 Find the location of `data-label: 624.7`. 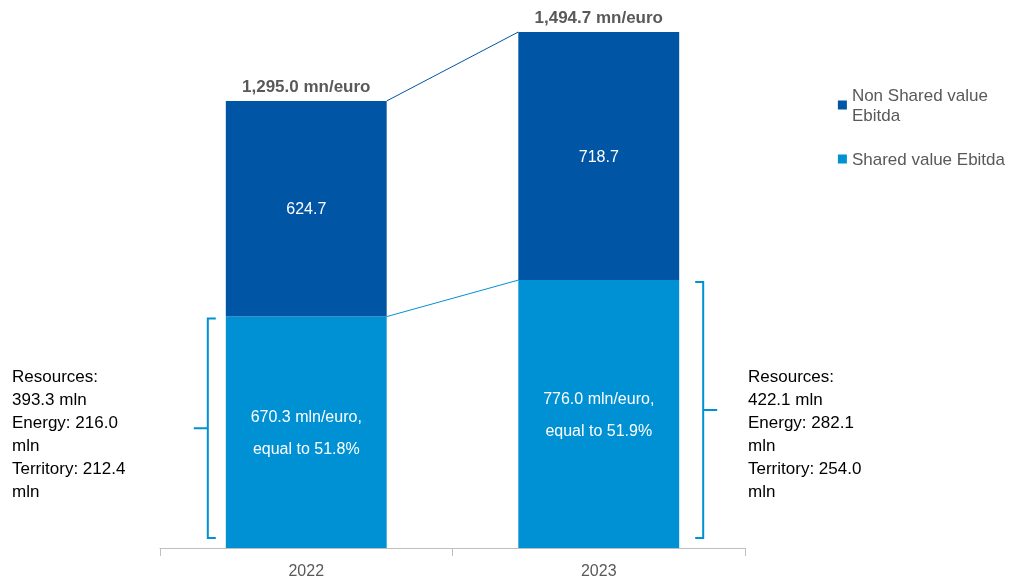

data-label: 624.7 is located at coordinates (306, 209).